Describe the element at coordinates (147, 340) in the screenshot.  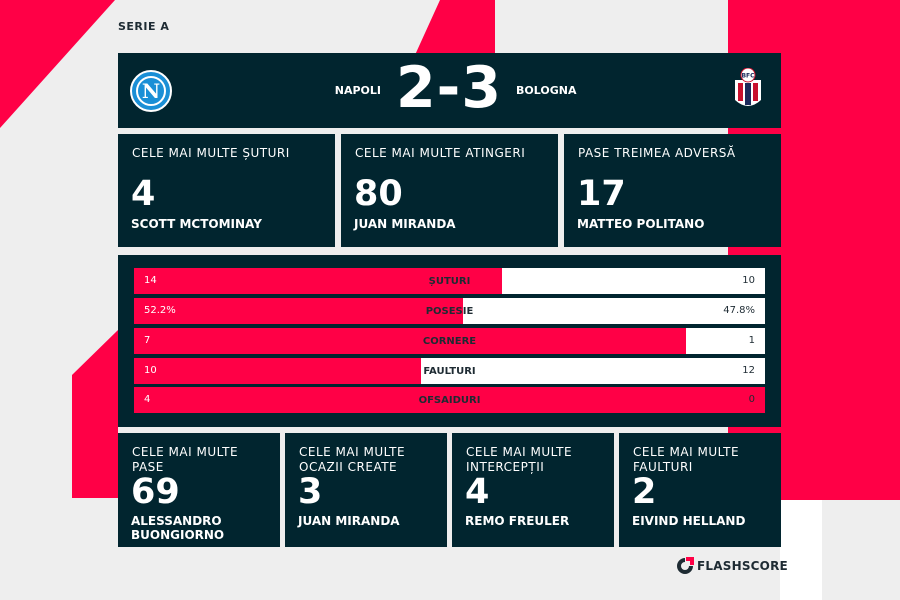
I see `stat-home-value: 7` at that location.